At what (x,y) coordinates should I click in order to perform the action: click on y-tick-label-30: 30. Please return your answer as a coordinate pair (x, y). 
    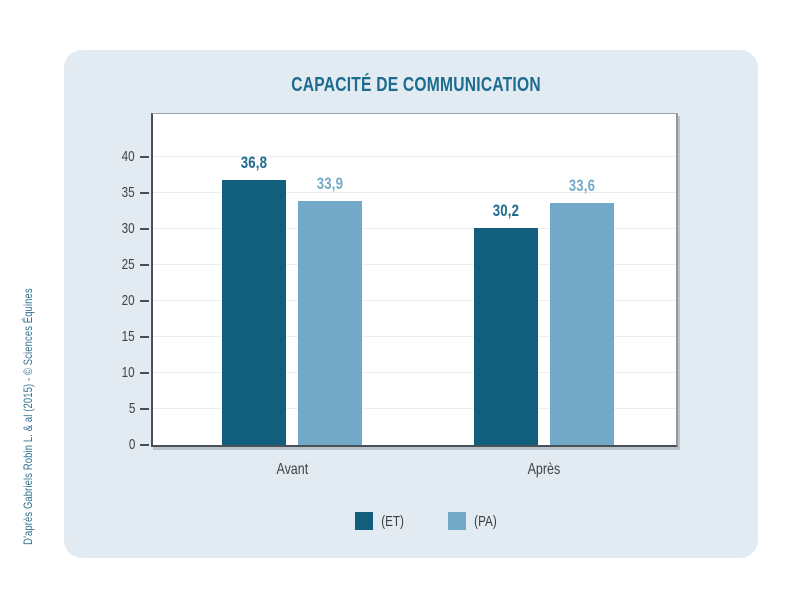
    Looking at the image, I should click on (117, 229).